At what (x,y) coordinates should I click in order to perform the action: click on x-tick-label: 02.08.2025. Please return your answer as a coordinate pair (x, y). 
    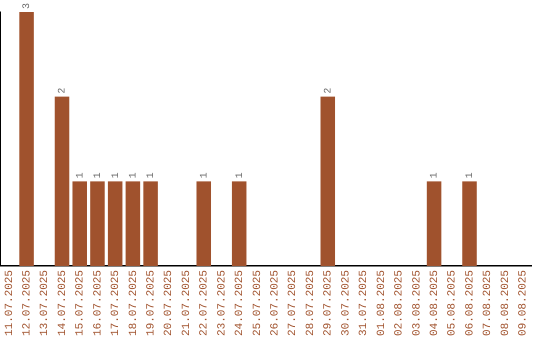
    Looking at the image, I should click on (400, 303).